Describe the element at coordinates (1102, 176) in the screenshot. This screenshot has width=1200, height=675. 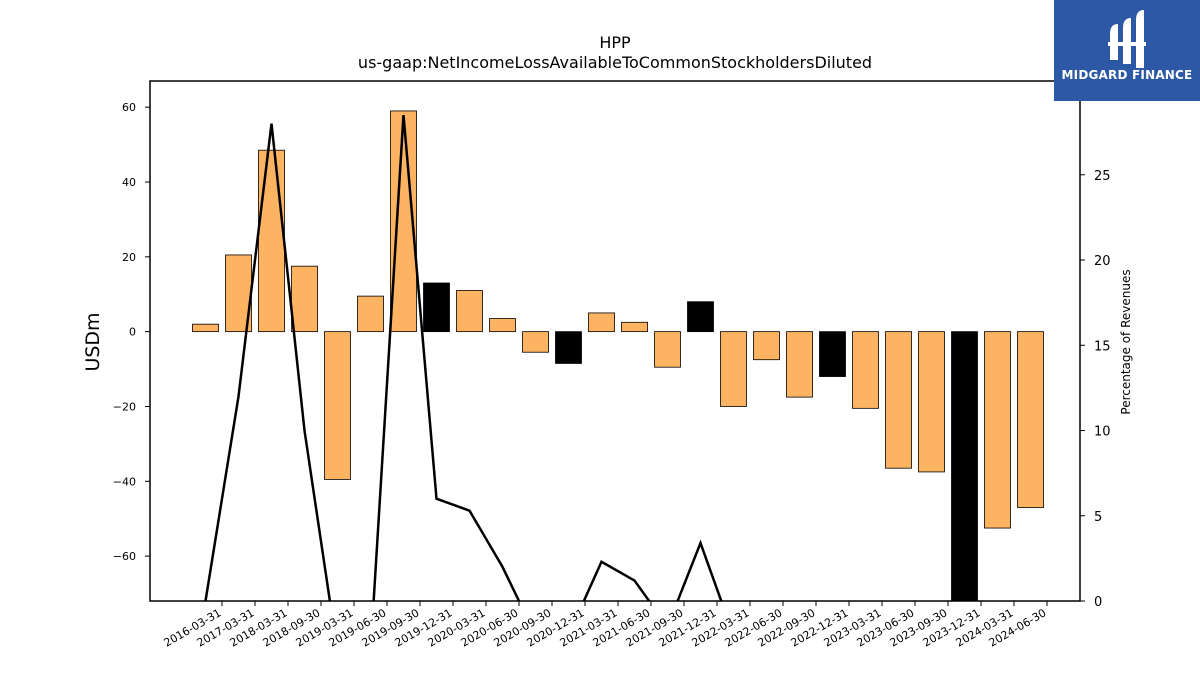
I see `y2-tick-label: 25` at that location.